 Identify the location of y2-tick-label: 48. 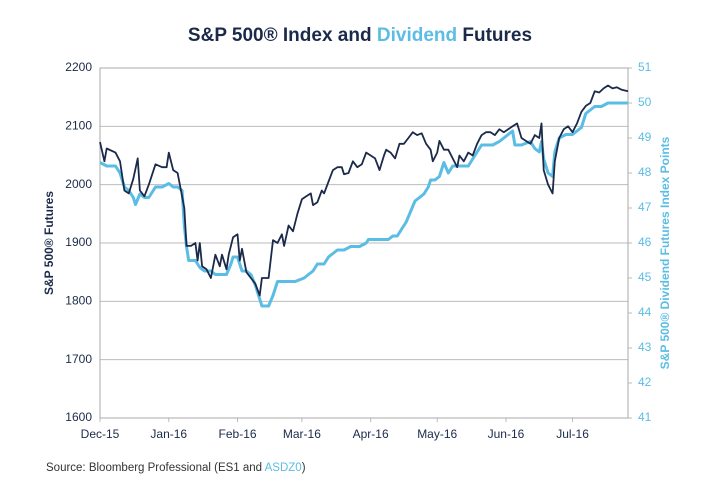
(645, 172).